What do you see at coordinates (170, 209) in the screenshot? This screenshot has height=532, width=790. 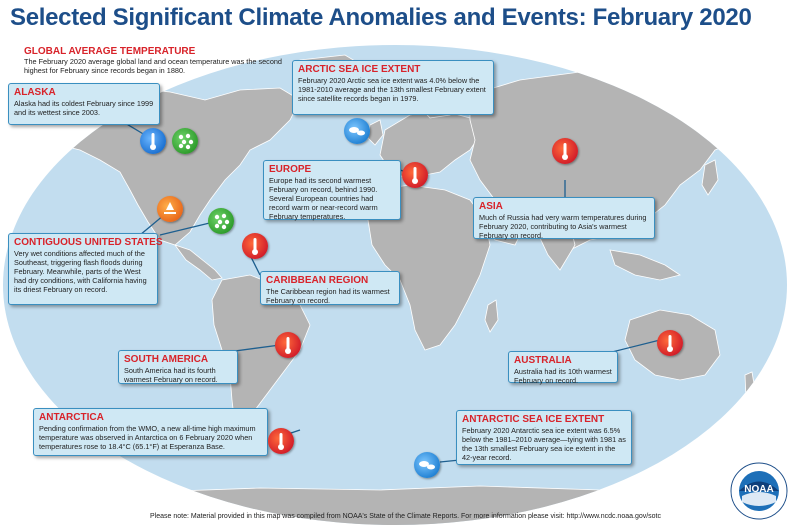 I see `dry-icon` at bounding box center [170, 209].